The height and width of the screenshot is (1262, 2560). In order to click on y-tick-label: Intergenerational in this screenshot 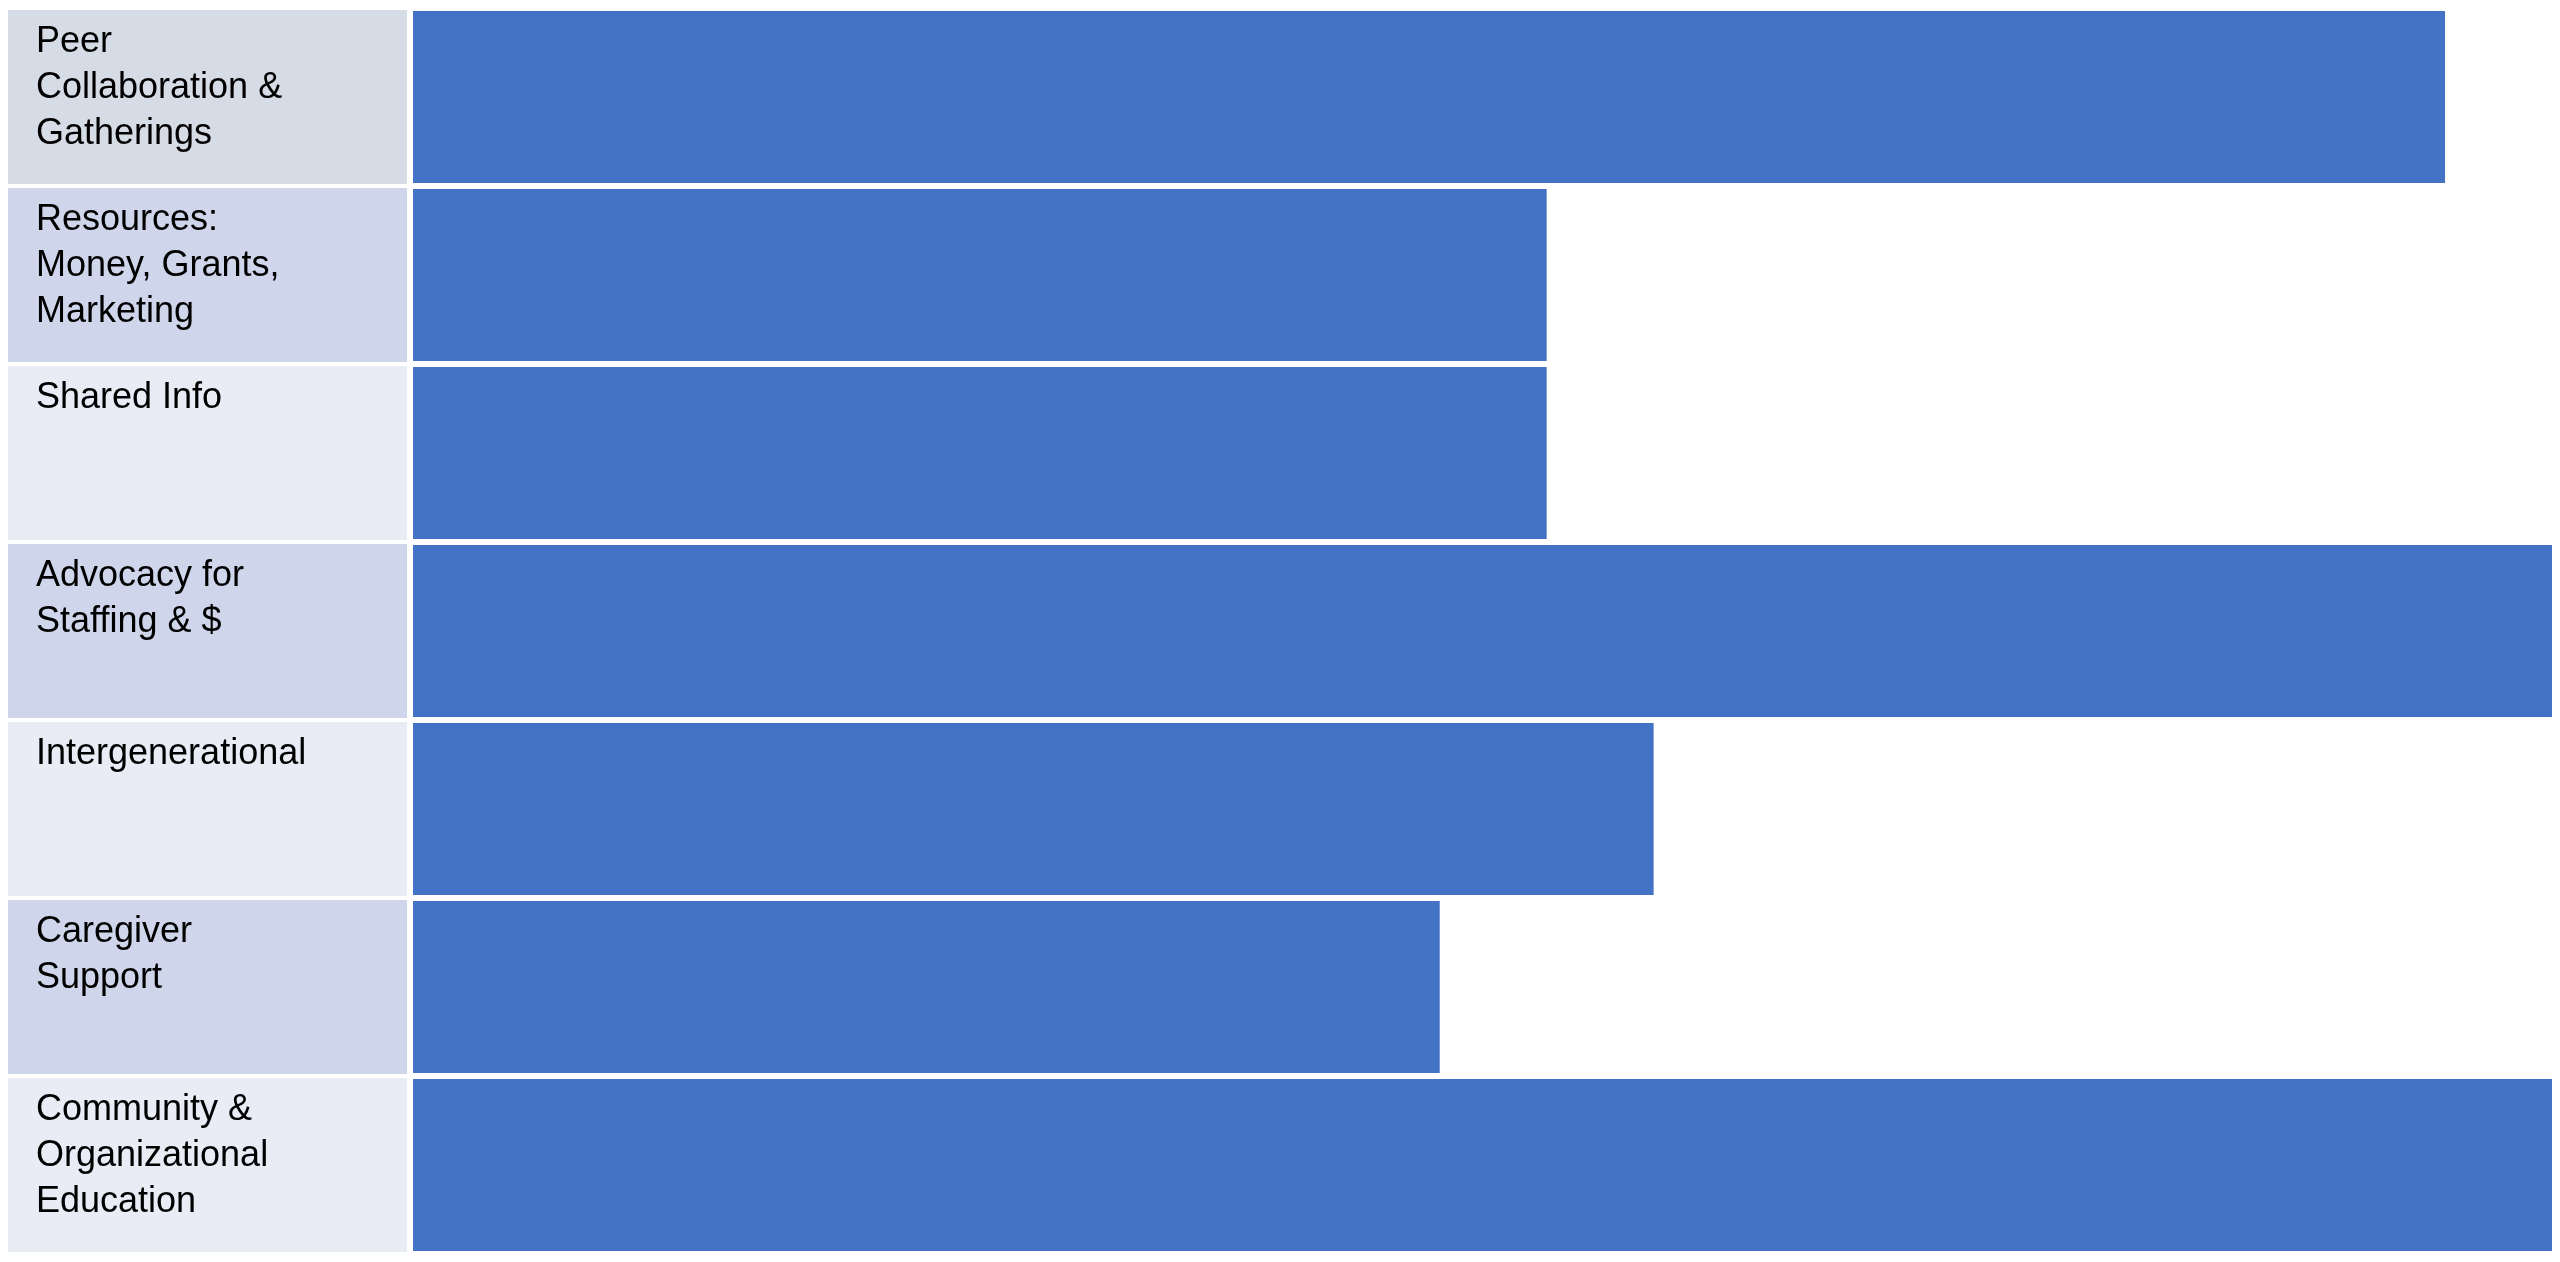, I will do `click(171, 751)`.